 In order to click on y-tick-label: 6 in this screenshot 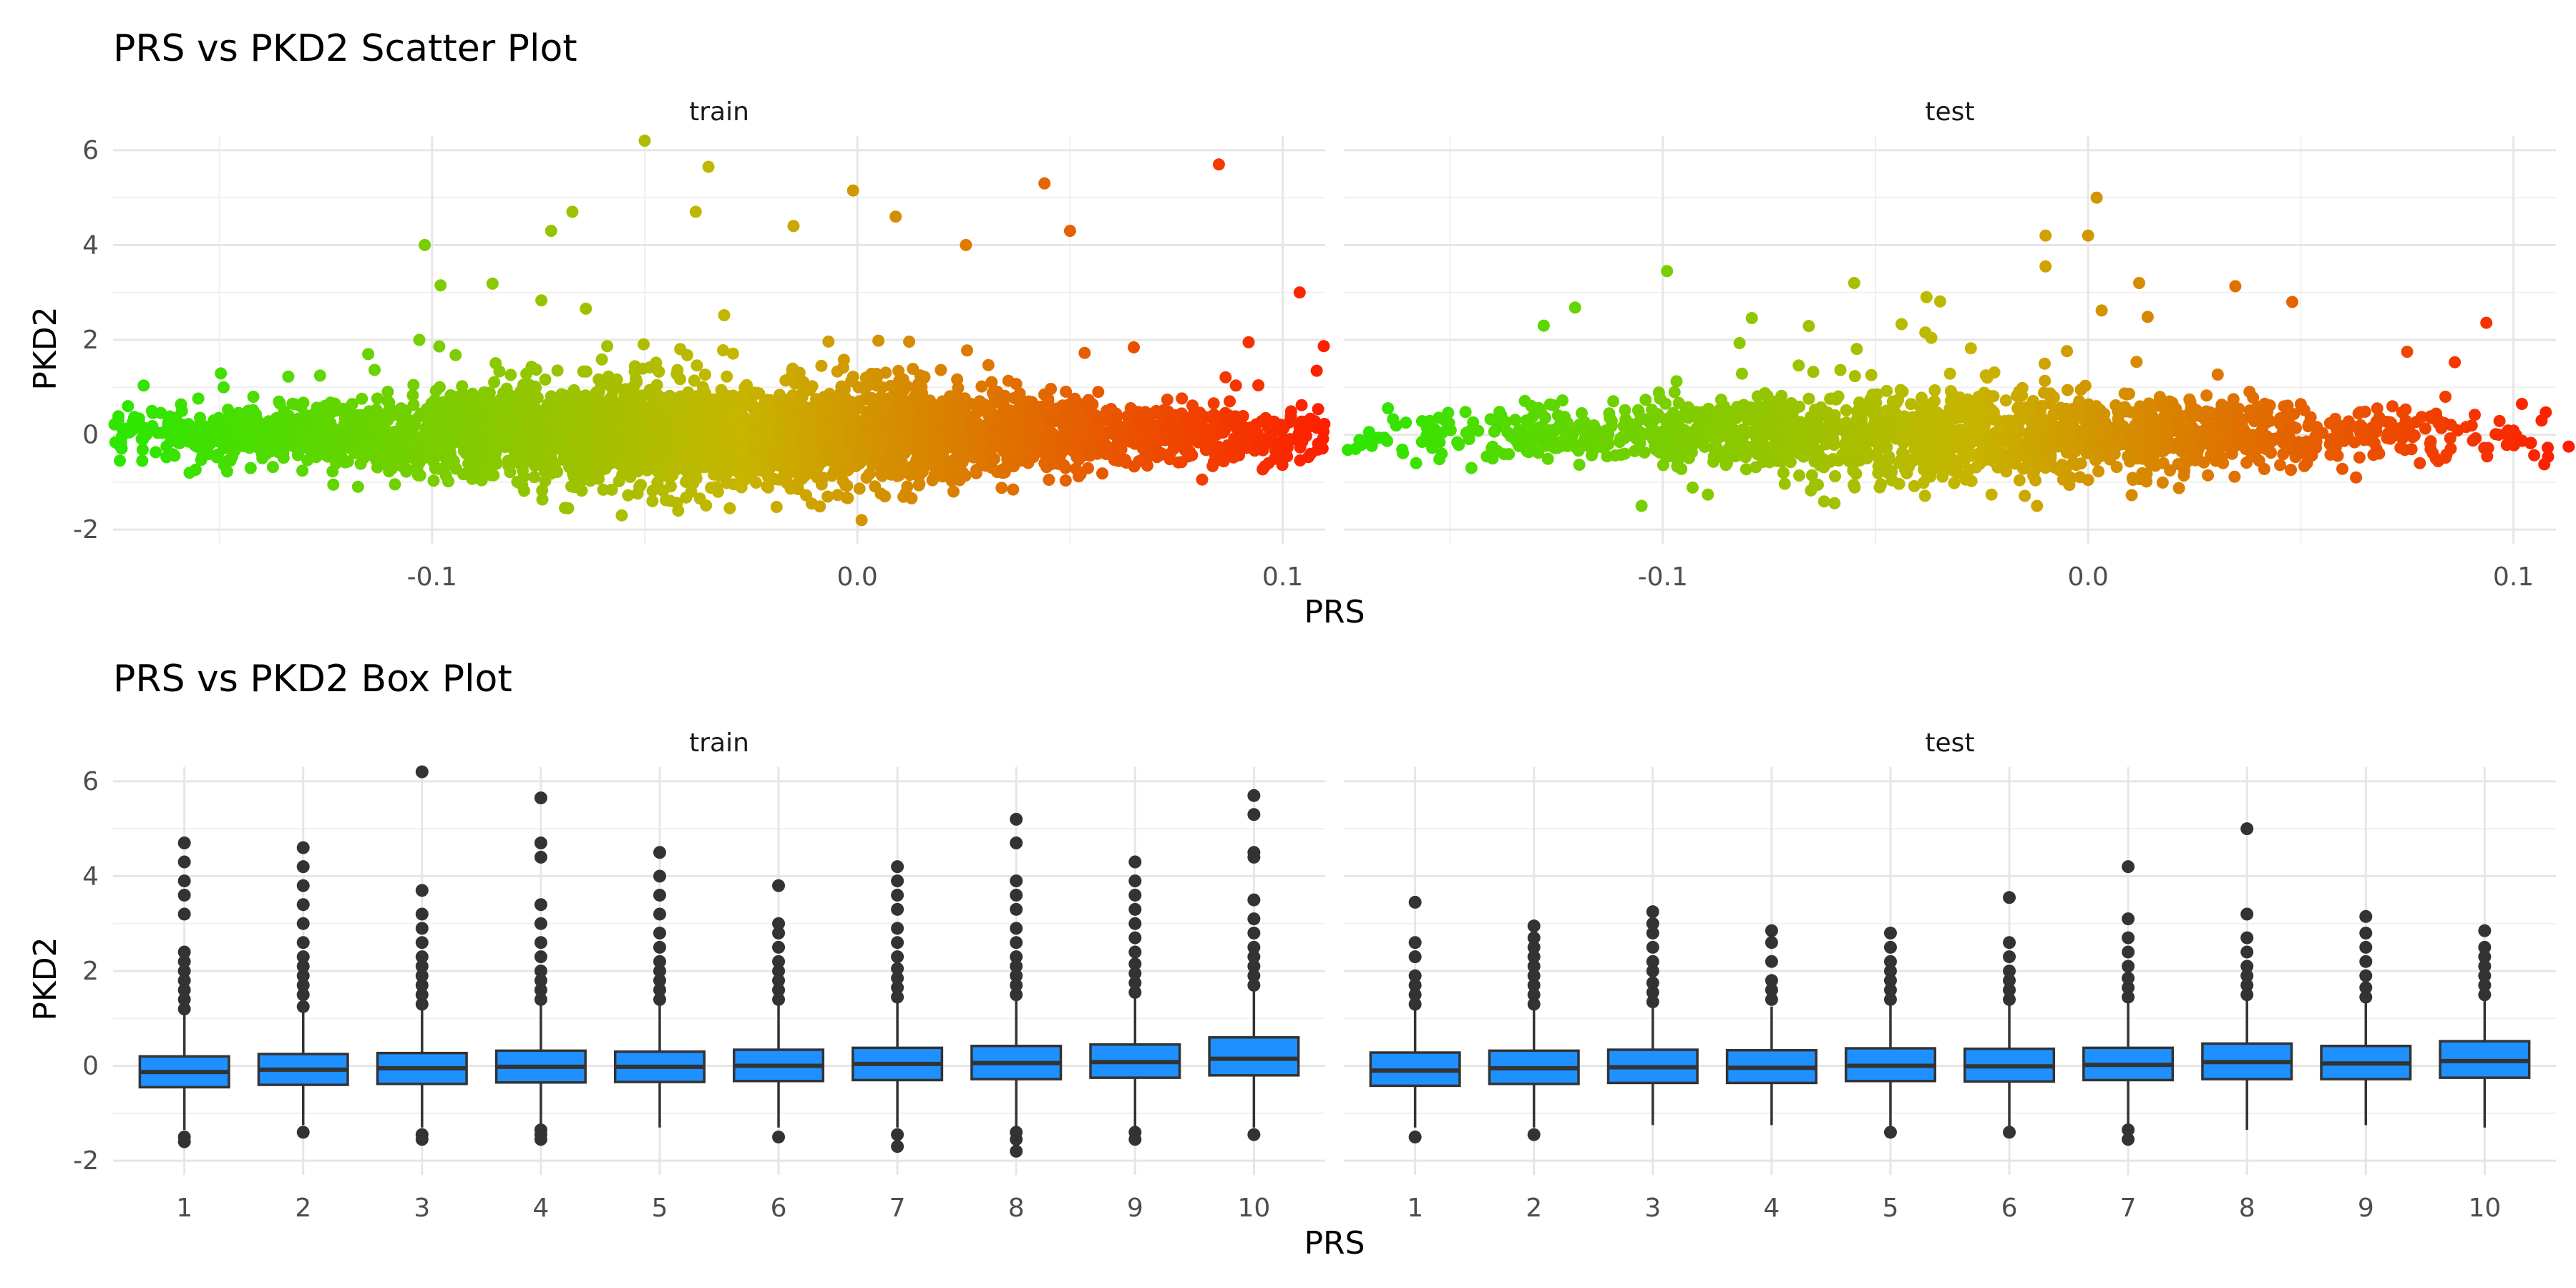, I will do `click(90, 150)`.